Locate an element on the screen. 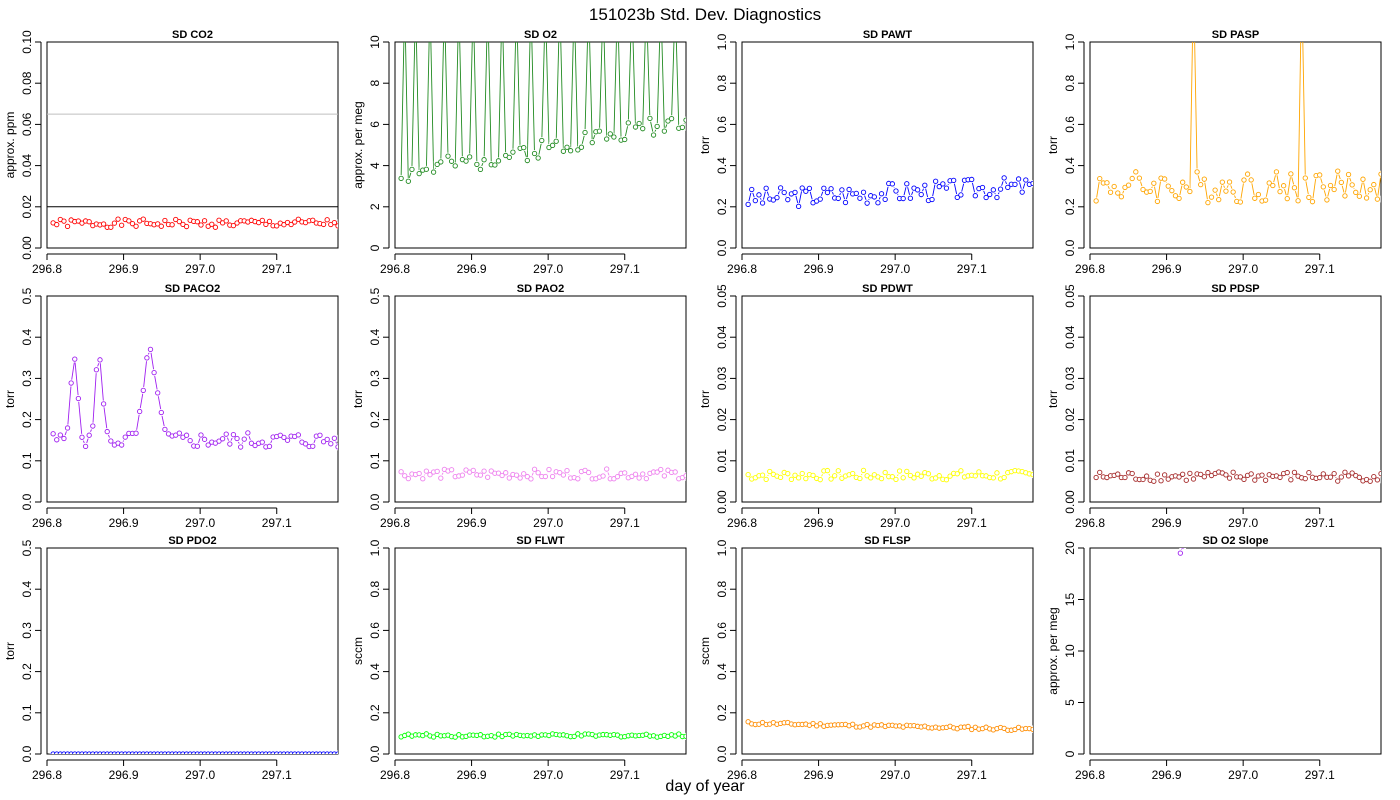 This screenshot has width=1400, height=800. y-axis-label: sccm is located at coordinates (358, 651).